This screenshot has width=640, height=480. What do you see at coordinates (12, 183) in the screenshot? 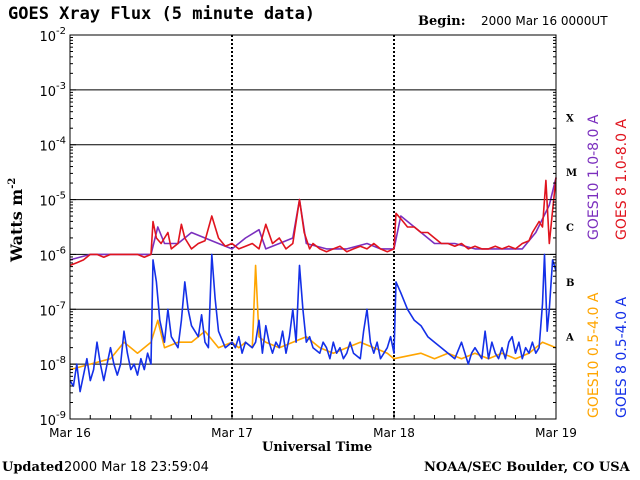
I see `y-axis-label-exponent: -2` at bounding box center [12, 183].